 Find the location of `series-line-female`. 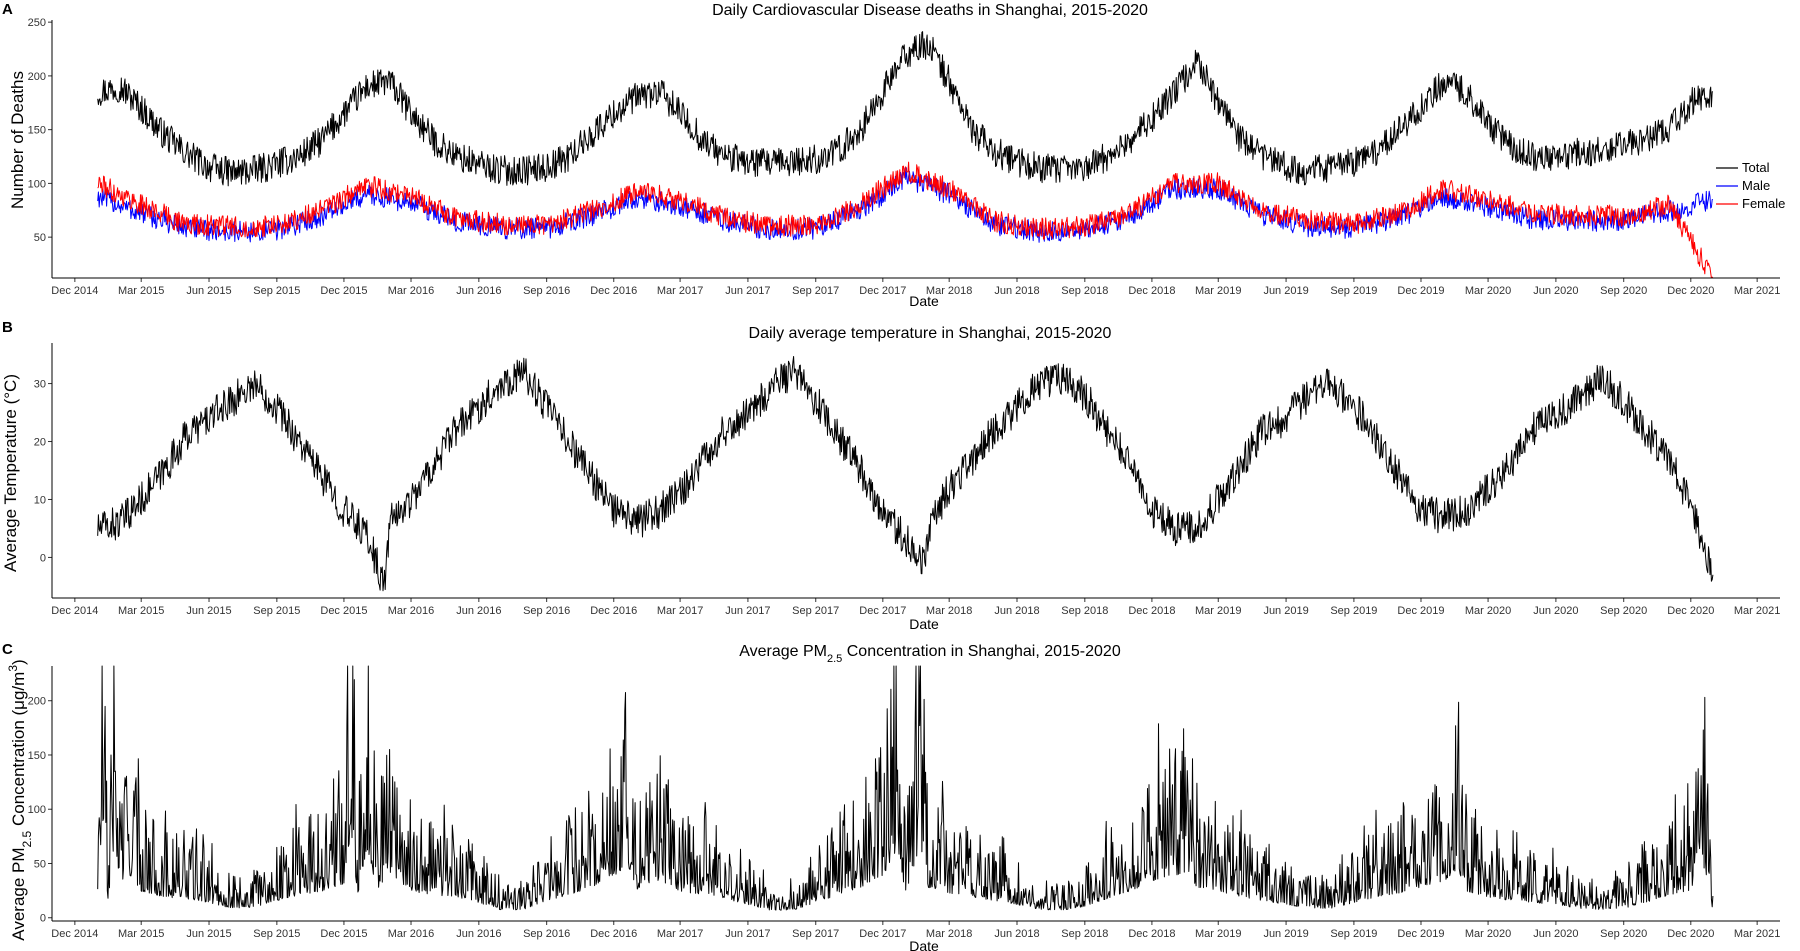

series-line-female is located at coordinates (905, 220).